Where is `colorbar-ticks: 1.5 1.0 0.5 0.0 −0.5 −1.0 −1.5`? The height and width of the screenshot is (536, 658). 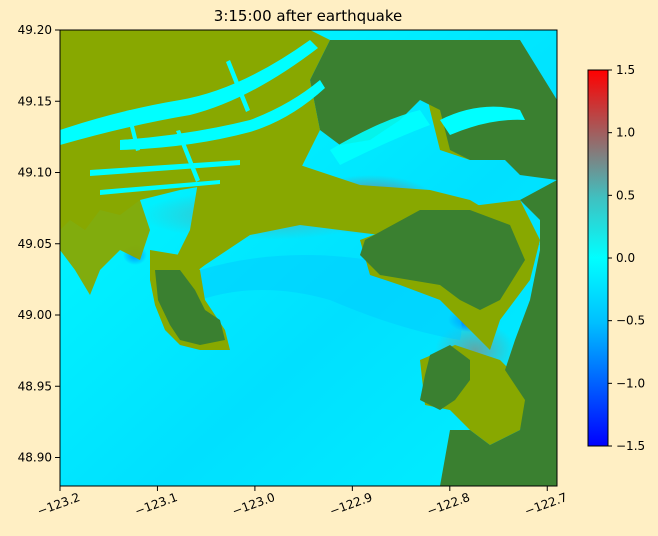 colorbar-ticks: 1.5 1.0 0.5 0.0 −0.5 −1.0 −1.5 is located at coordinates (626, 258).